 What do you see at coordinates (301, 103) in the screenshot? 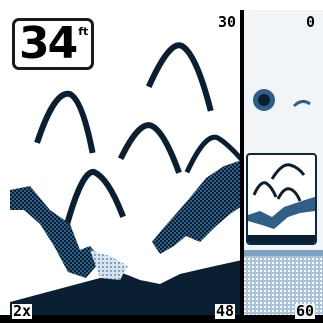
I see `overview-fish-mark` at bounding box center [301, 103].